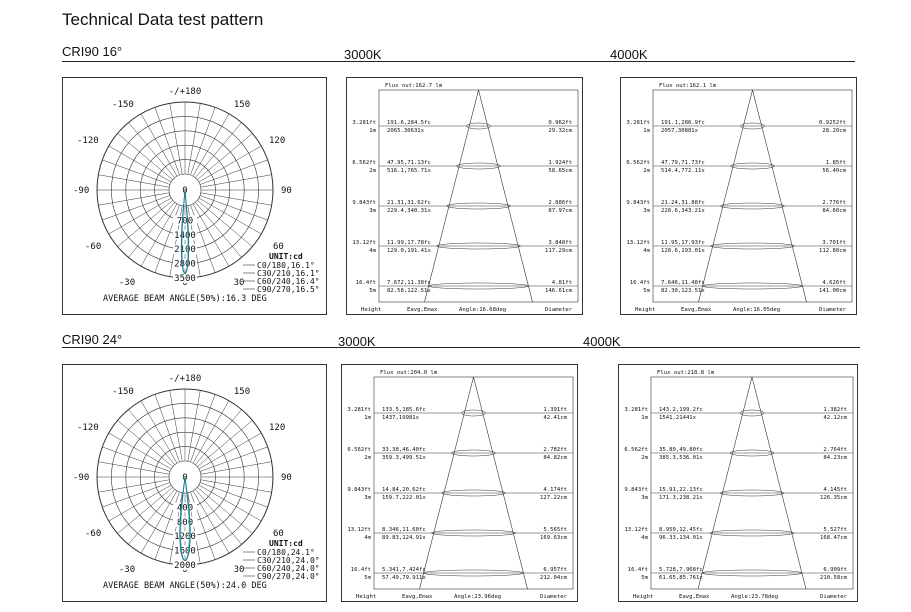 The width and height of the screenshot is (911, 612). Describe the element at coordinates (92, 339) in the screenshot. I see `section-2-label: CRI90 24°` at that location.